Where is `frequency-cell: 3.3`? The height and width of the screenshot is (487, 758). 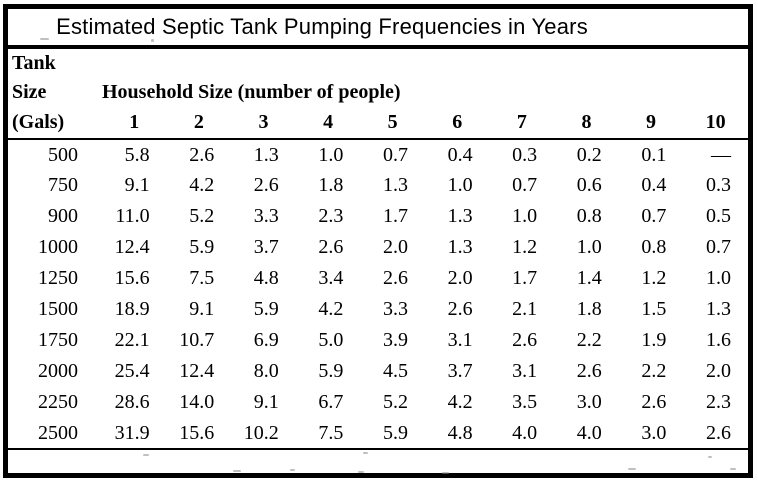
frequency-cell: 3.3 is located at coordinates (395, 309).